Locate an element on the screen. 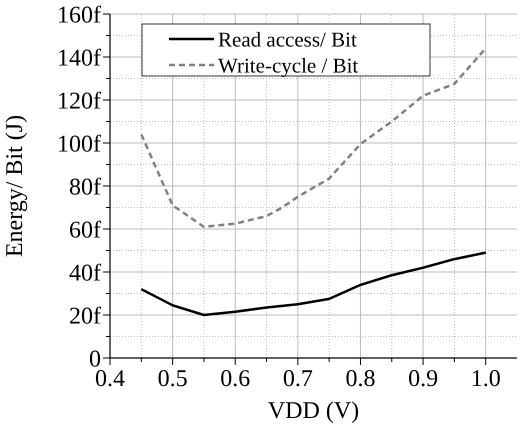 This screenshot has height=428, width=521. x-tick-label: 0.8 is located at coordinates (360, 379).